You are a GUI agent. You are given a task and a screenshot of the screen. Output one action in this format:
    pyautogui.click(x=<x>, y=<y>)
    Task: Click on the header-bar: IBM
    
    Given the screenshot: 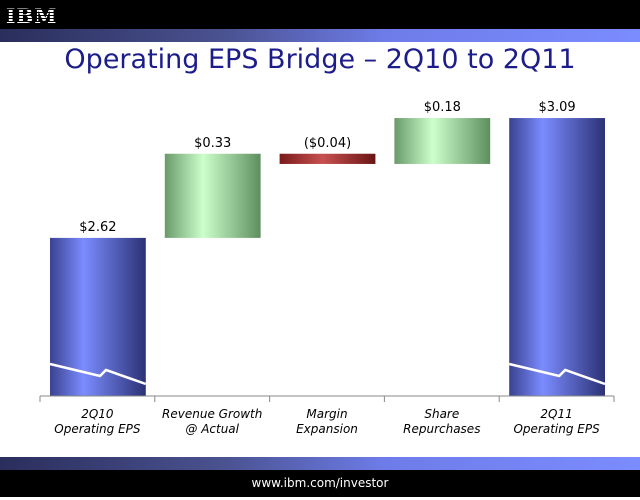 What is the action you would take?
    pyautogui.click(x=320, y=14)
    